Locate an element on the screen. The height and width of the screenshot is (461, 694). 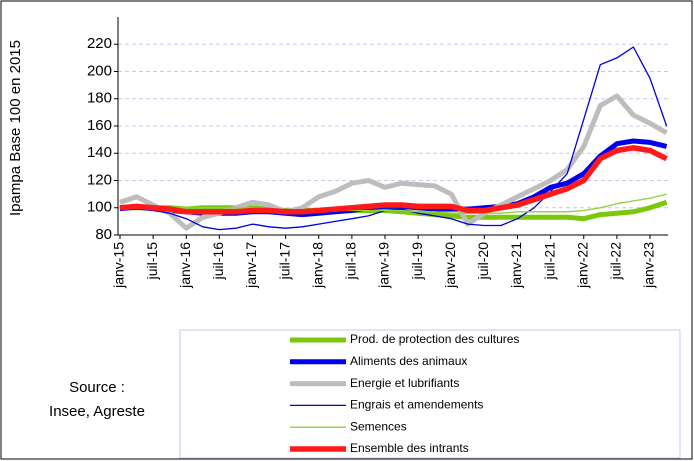
legend-label: Engrais et amendements is located at coordinates (416, 405).